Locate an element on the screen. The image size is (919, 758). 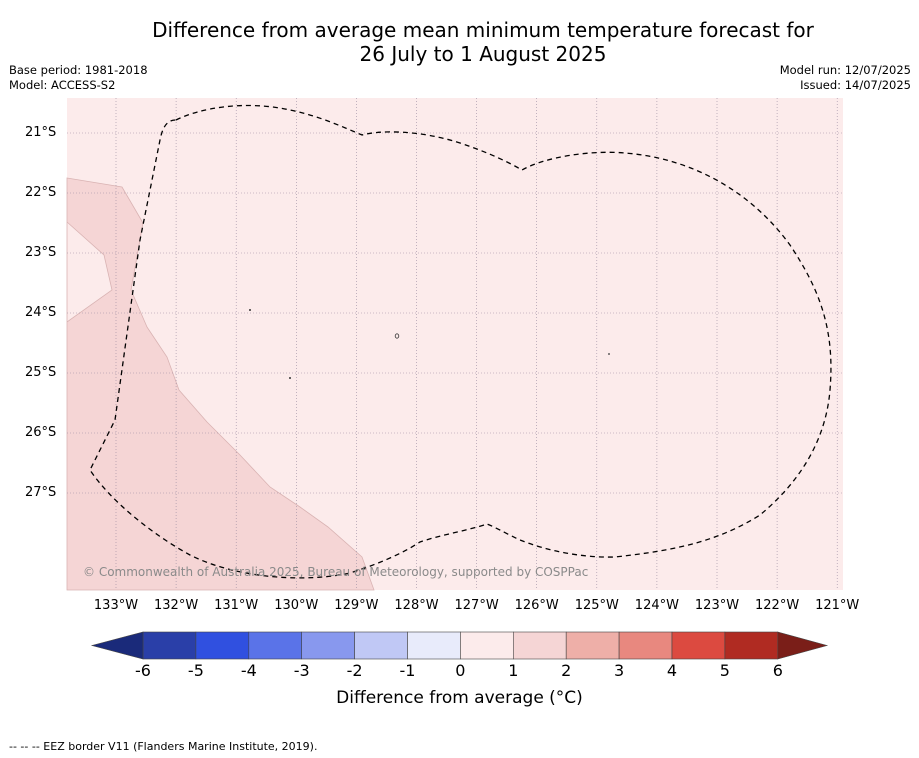
model-name: Model: ACCESS-S2 is located at coordinates (62, 85).